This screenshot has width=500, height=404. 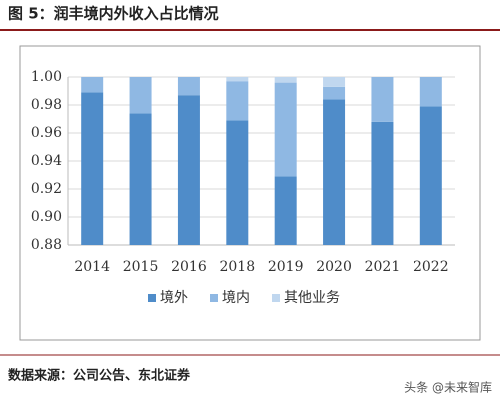 I want to click on x-tick-label: 2016, so click(x=189, y=267).